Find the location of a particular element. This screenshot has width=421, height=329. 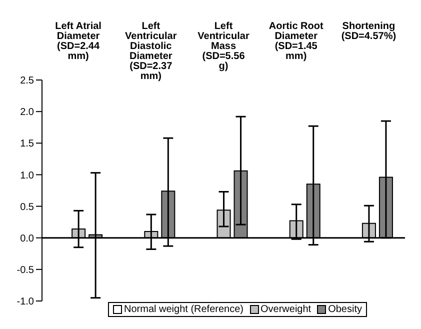

y-tick-label: 0.5 is located at coordinates (27, 207).